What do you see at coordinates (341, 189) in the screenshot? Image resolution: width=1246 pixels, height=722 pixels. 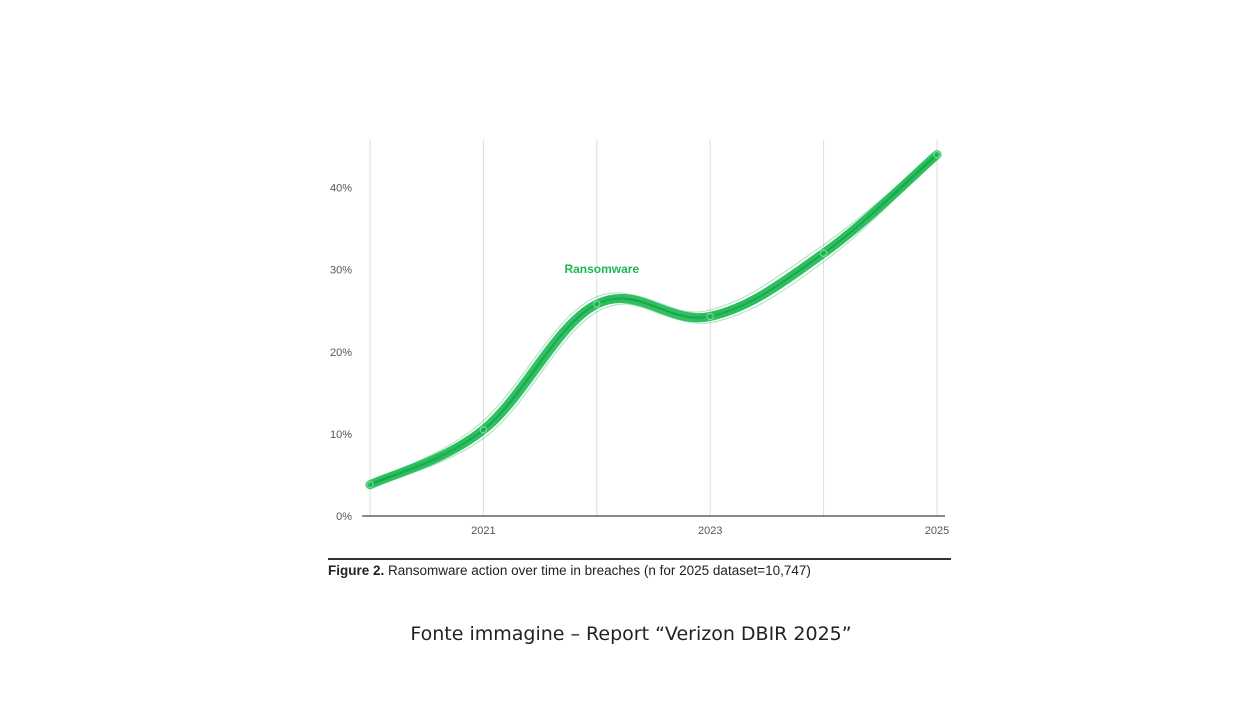 I see `y-tick-label: 40%` at bounding box center [341, 189].